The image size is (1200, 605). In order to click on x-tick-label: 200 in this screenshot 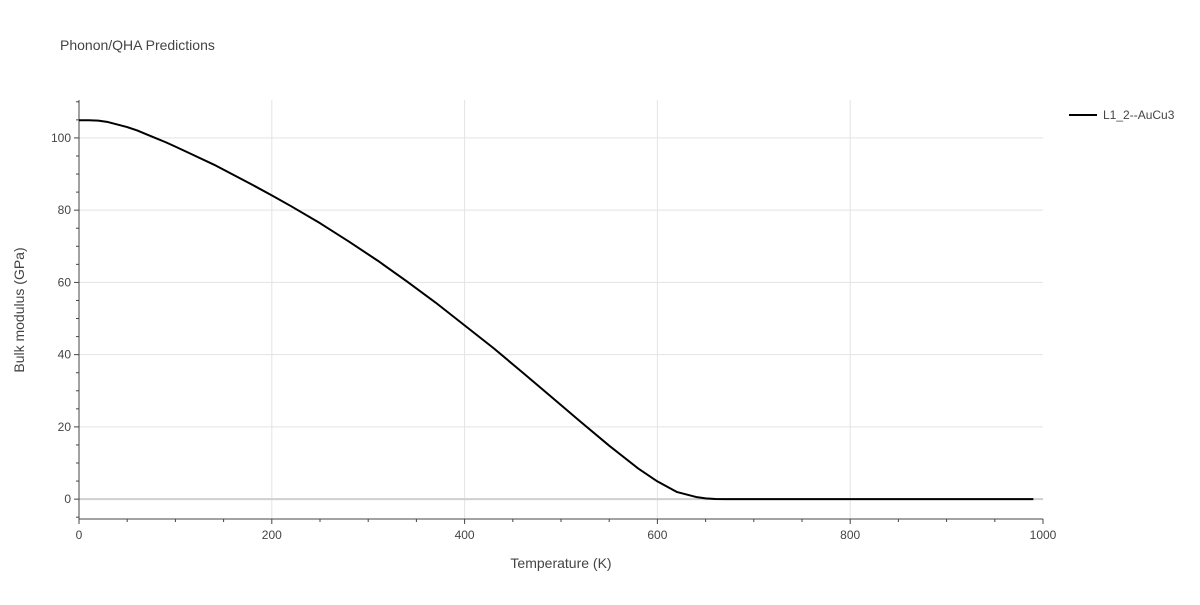, I will do `click(272, 535)`.